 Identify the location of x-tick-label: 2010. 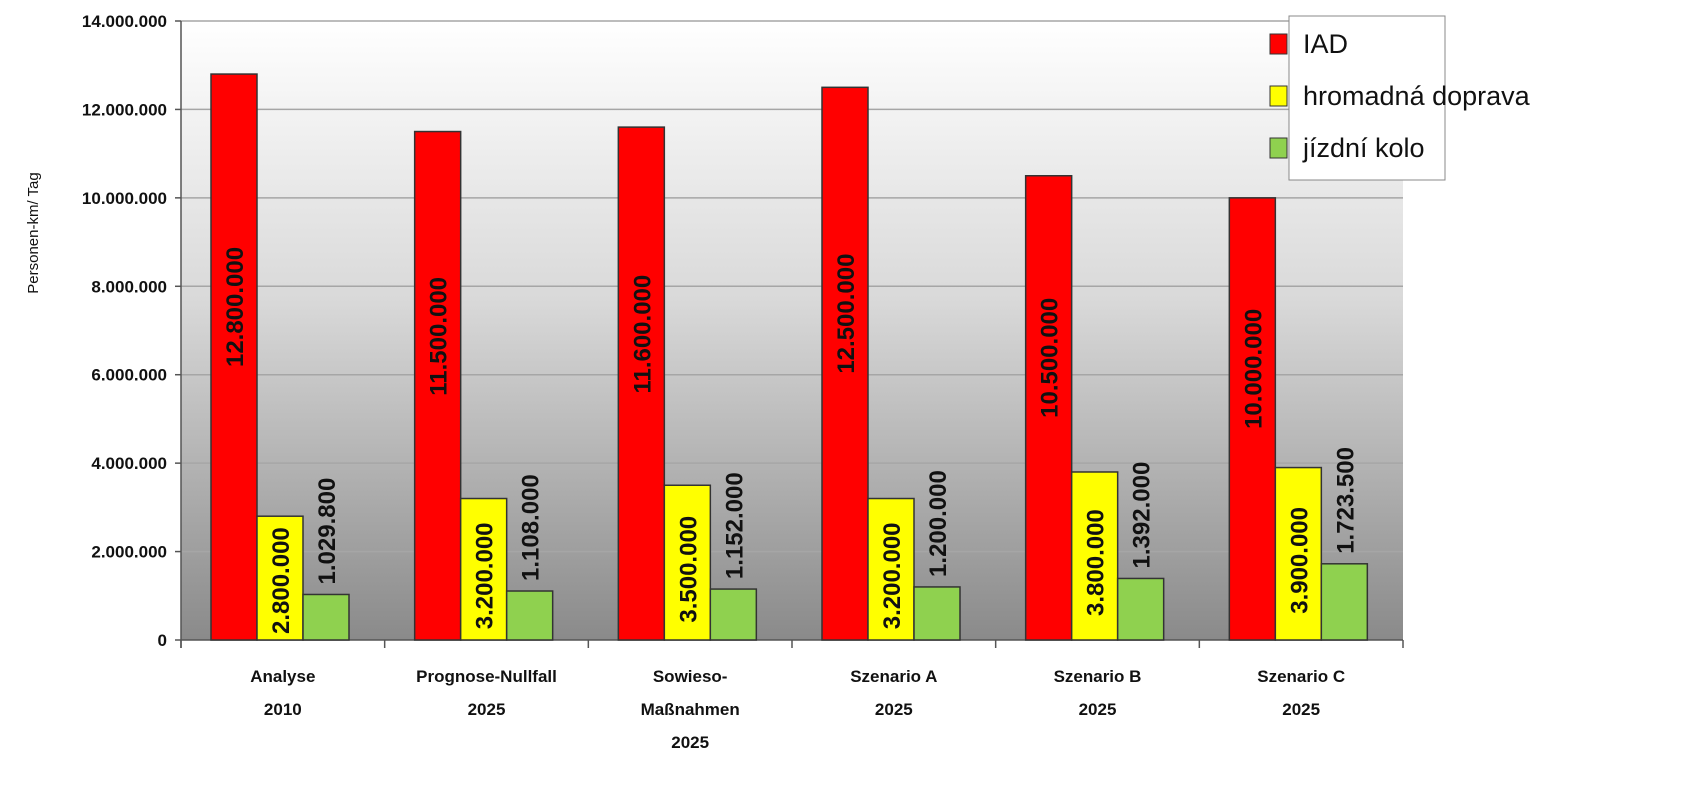
(283, 709).